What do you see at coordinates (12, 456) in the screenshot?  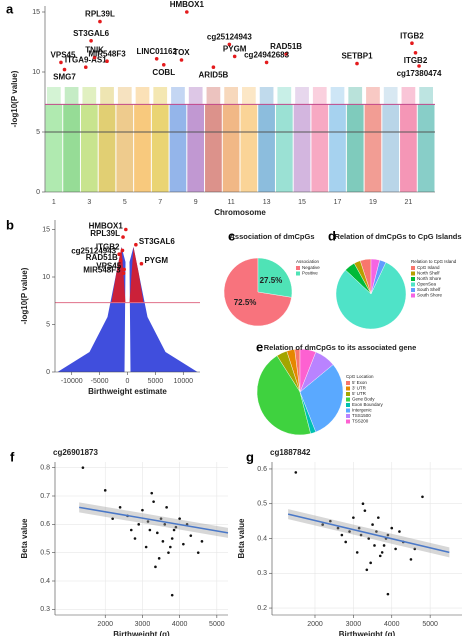 I see `panel-label: f` at bounding box center [12, 456].